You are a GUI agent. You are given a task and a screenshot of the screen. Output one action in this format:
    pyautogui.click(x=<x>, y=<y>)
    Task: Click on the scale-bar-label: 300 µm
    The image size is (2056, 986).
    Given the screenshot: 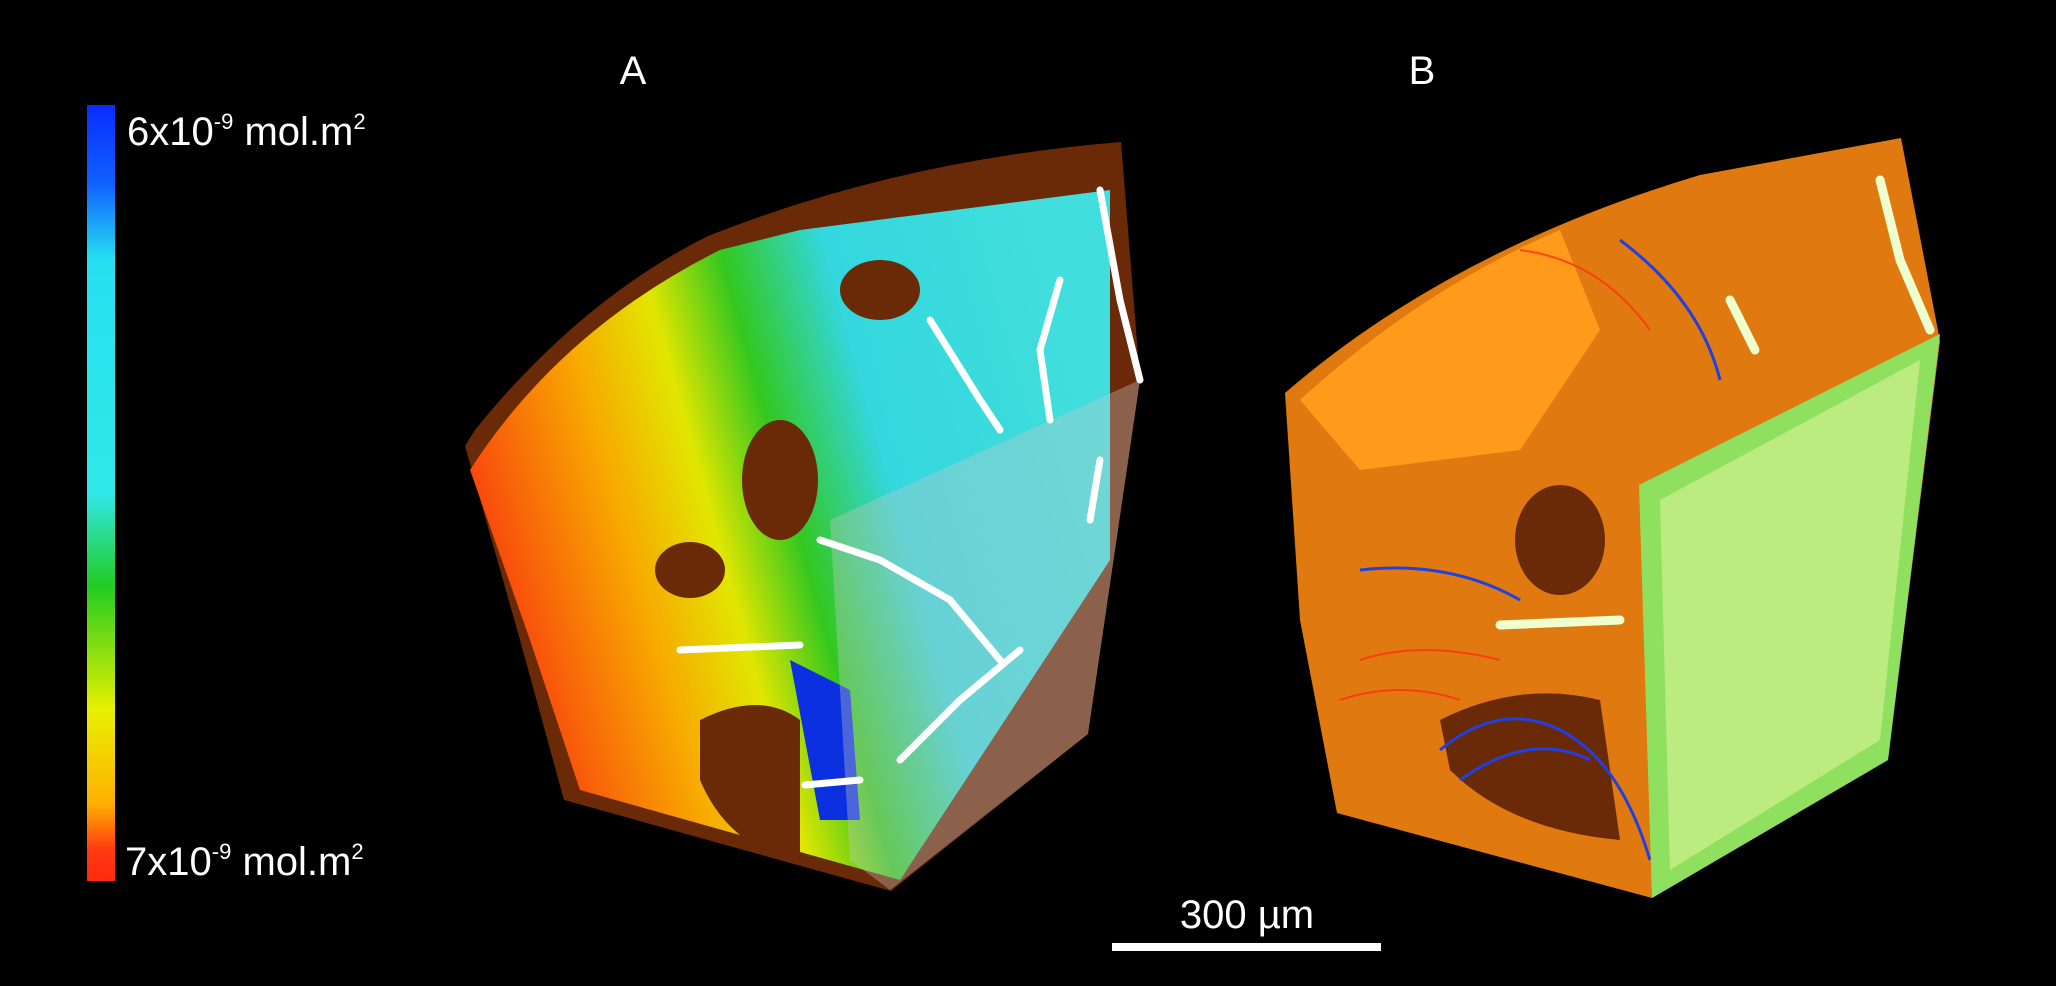 What is the action you would take?
    pyautogui.click(x=1247, y=915)
    